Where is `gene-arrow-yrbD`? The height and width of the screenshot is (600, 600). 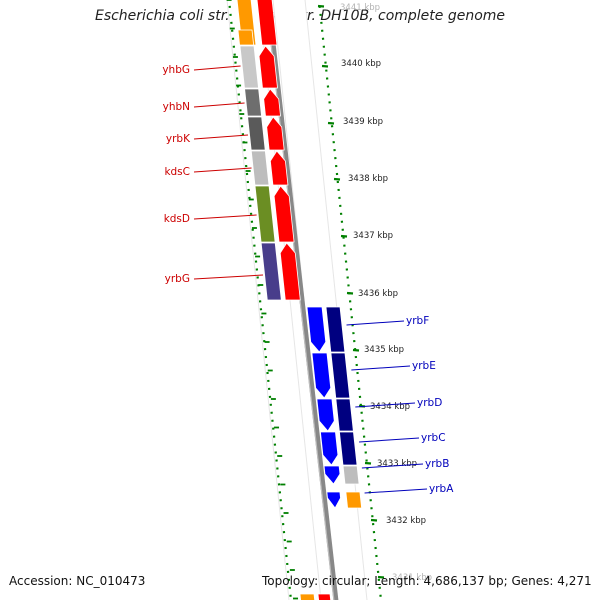
gene-arrow-yrbD is located at coordinates (325, 415).